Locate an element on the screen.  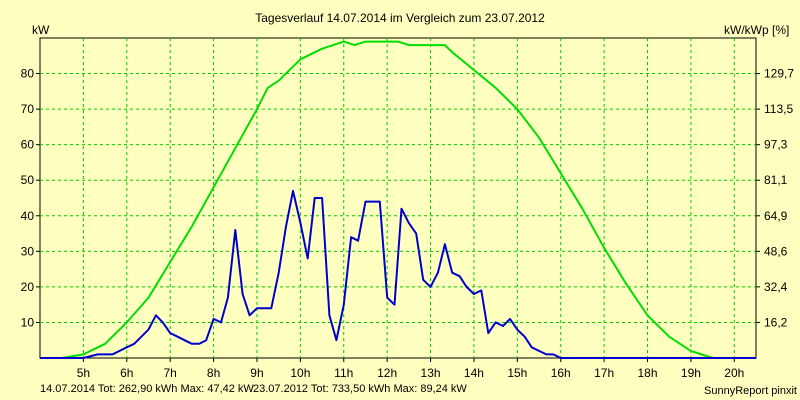
footer-series2-text: 23.07.2012 Tot: 733,50 kWh Max: 89,24 kW is located at coordinates (360, 389).